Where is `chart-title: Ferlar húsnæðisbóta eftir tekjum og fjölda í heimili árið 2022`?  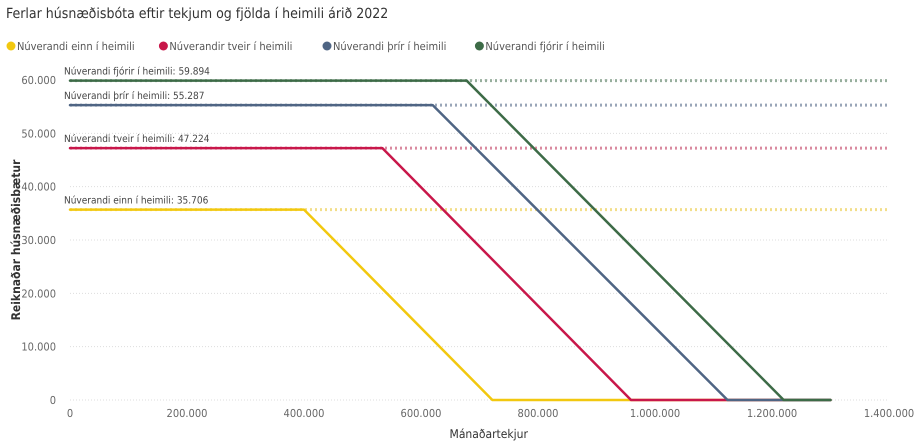 chart-title: Ferlar húsnæðisbóta eftir tekjum og fjölda í heimili árið 2022 is located at coordinates (197, 14).